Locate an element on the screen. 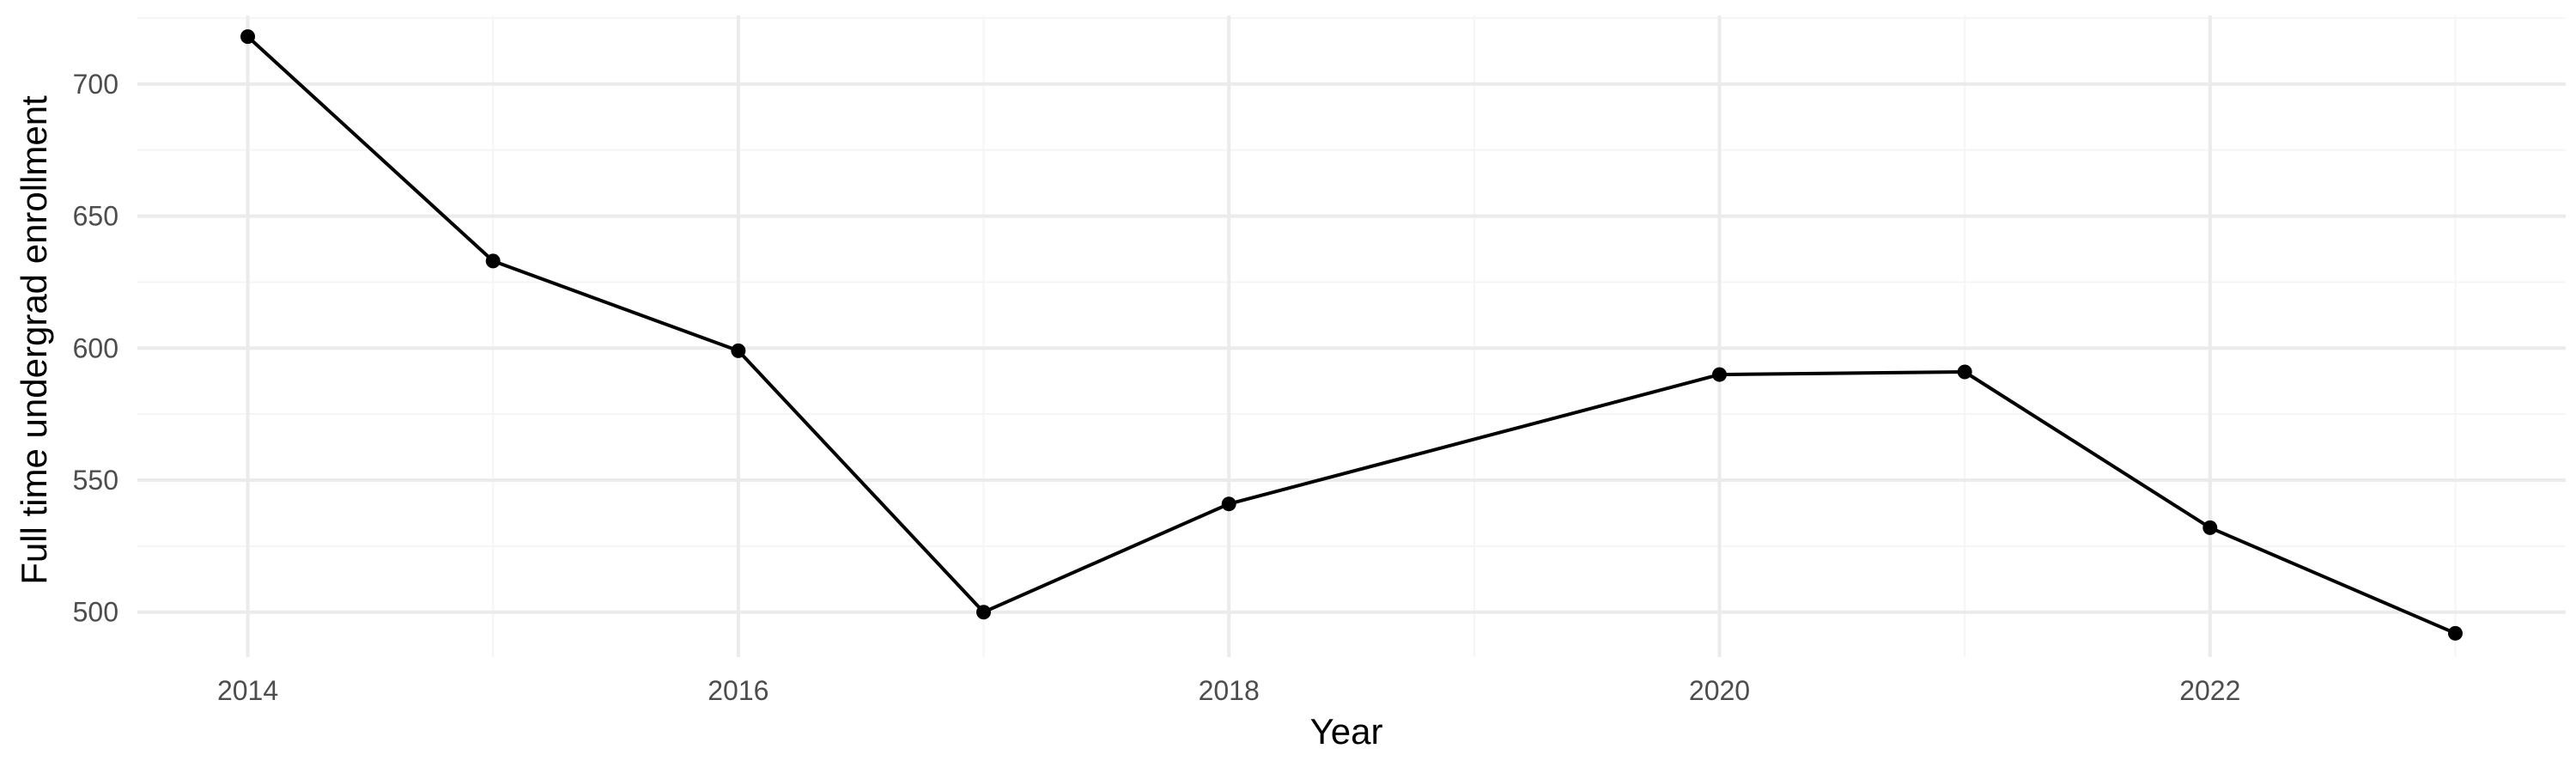  y-tick-label: 700 is located at coordinates (96, 84).